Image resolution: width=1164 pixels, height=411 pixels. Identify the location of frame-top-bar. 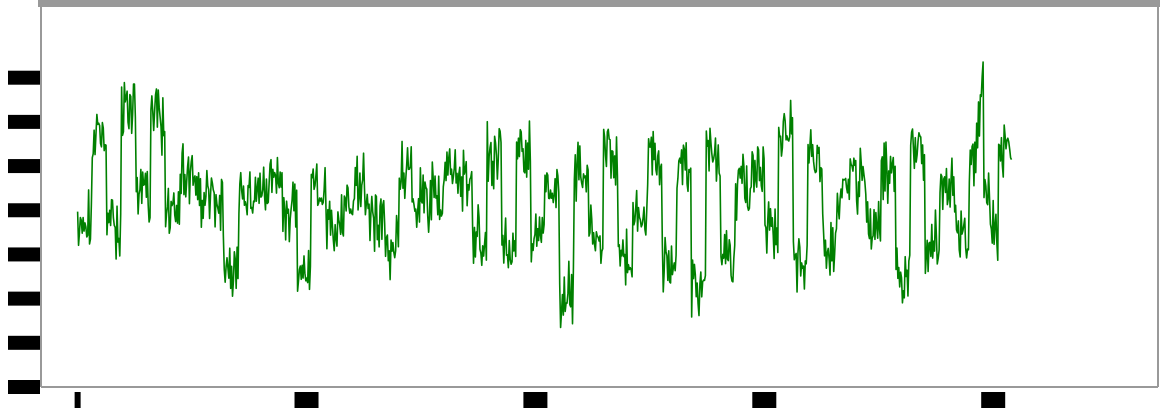
(599, 3).